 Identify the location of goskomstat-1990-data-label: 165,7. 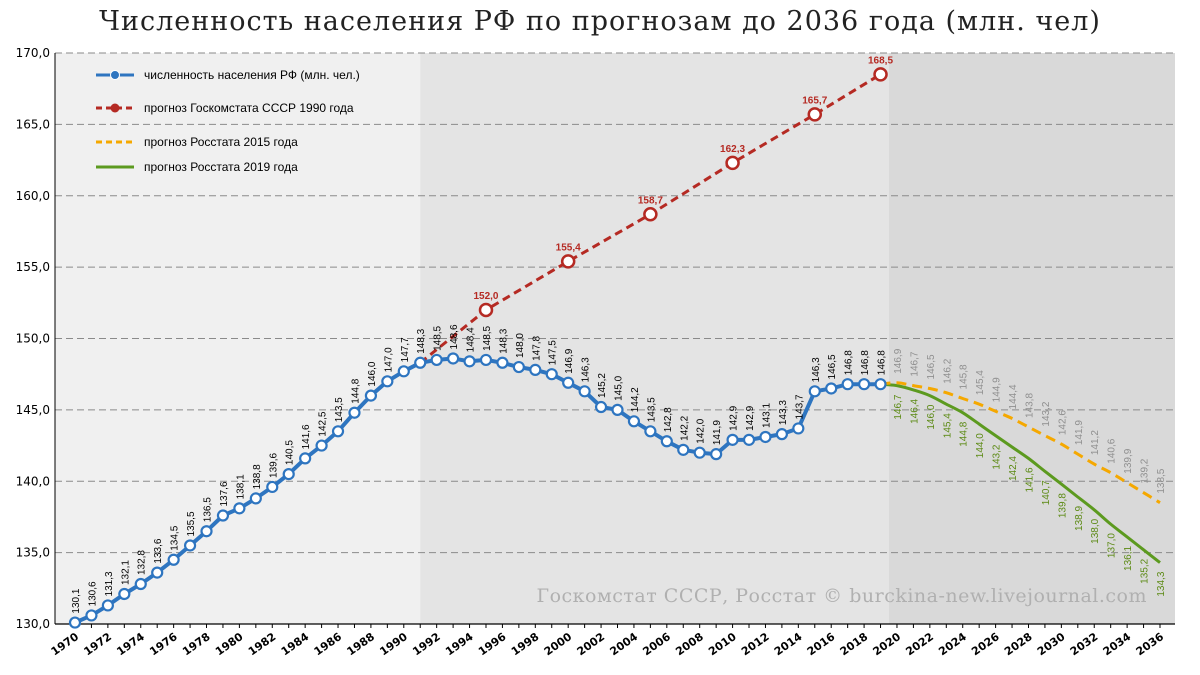
(814, 100).